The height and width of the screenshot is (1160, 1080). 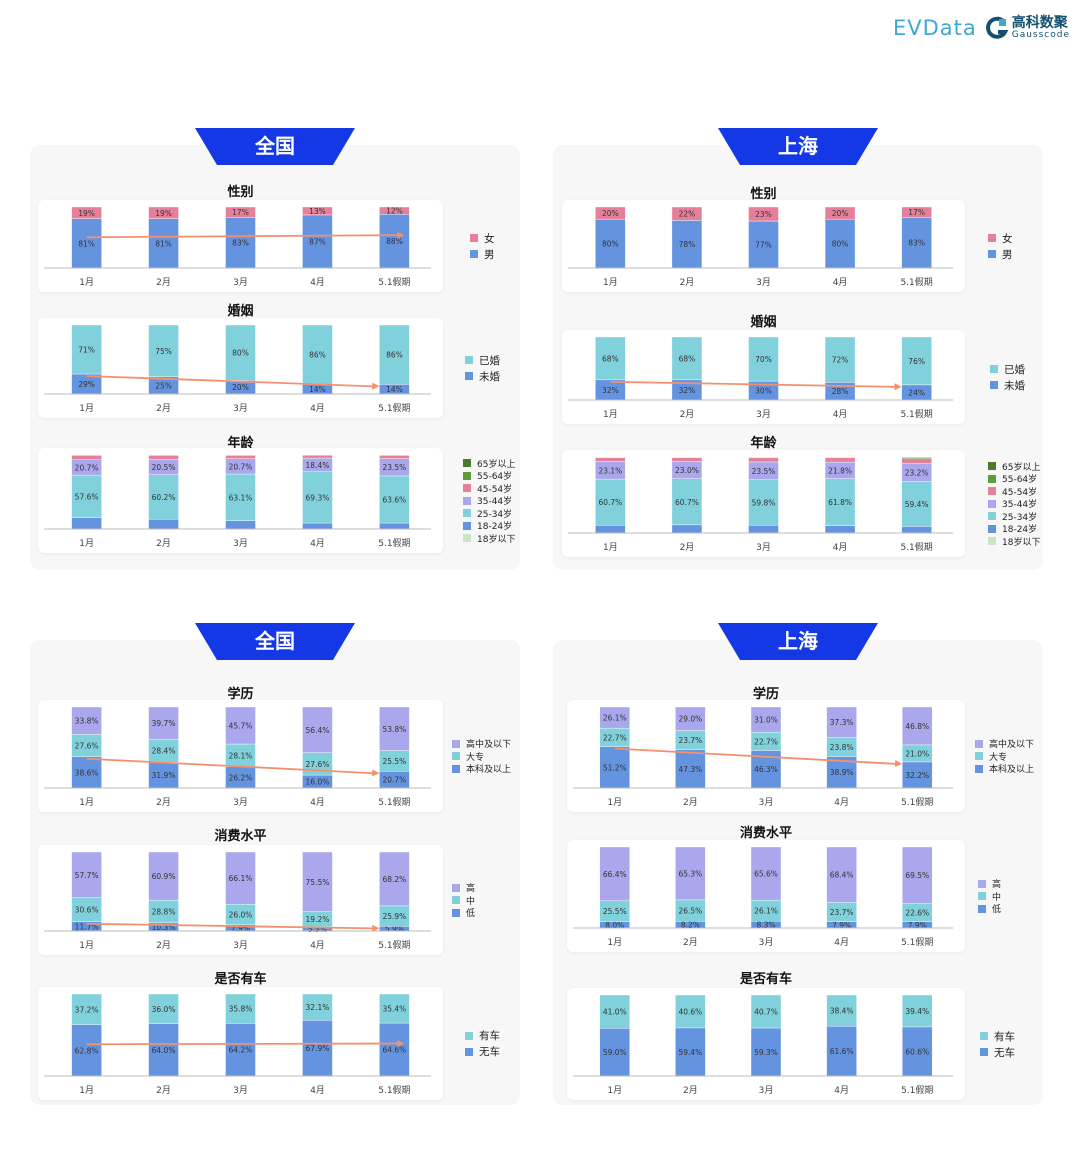 What do you see at coordinates (766, 1011) in the screenshot?
I see `data-label: 40.7%` at bounding box center [766, 1011].